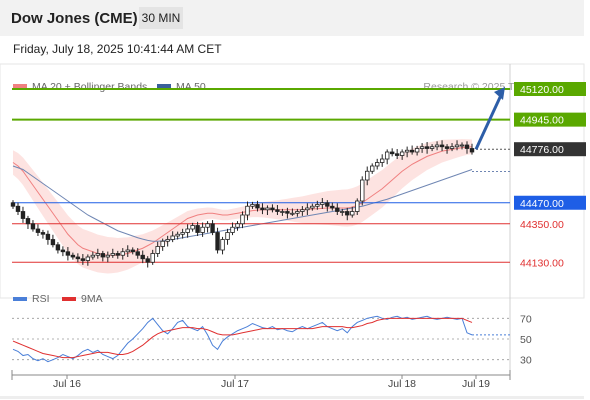  Describe the element at coordinates (67, 384) in the screenshot. I see `x-tick-label: Jul 16` at that location.